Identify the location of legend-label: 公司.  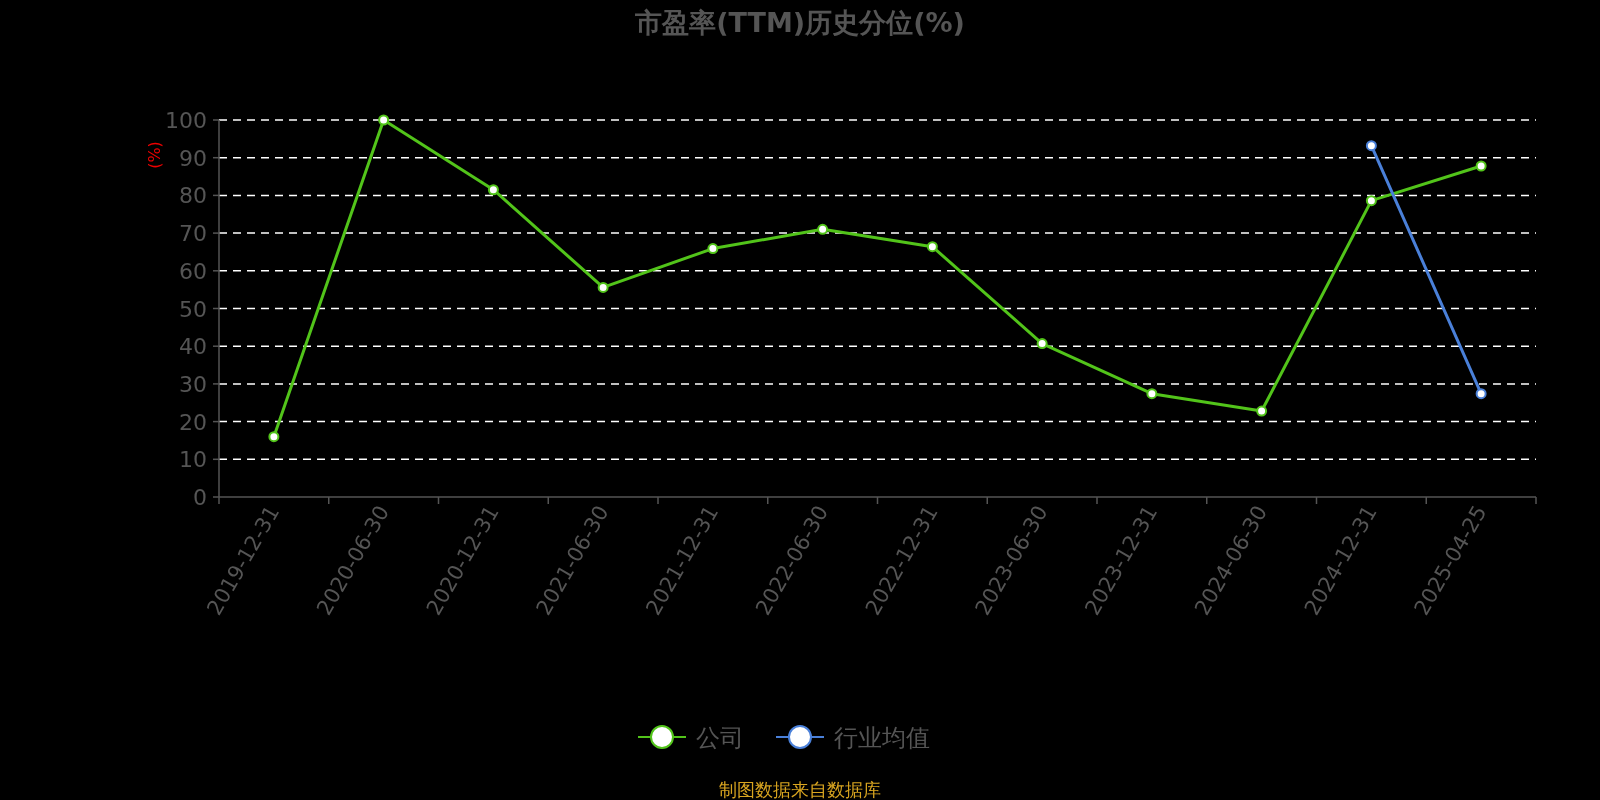
(720, 738).